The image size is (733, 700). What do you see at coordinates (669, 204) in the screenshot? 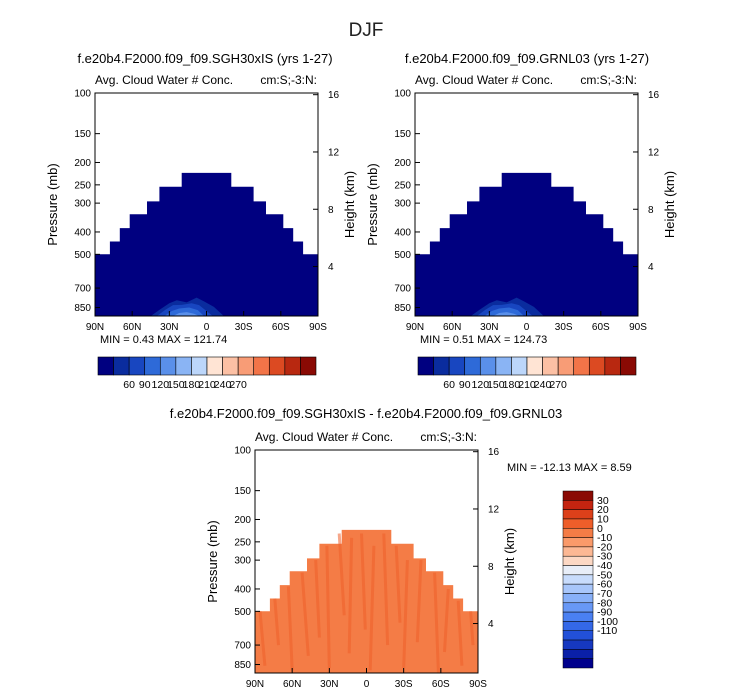
I see `y-axis-right-label: Height (km)` at bounding box center [669, 204].